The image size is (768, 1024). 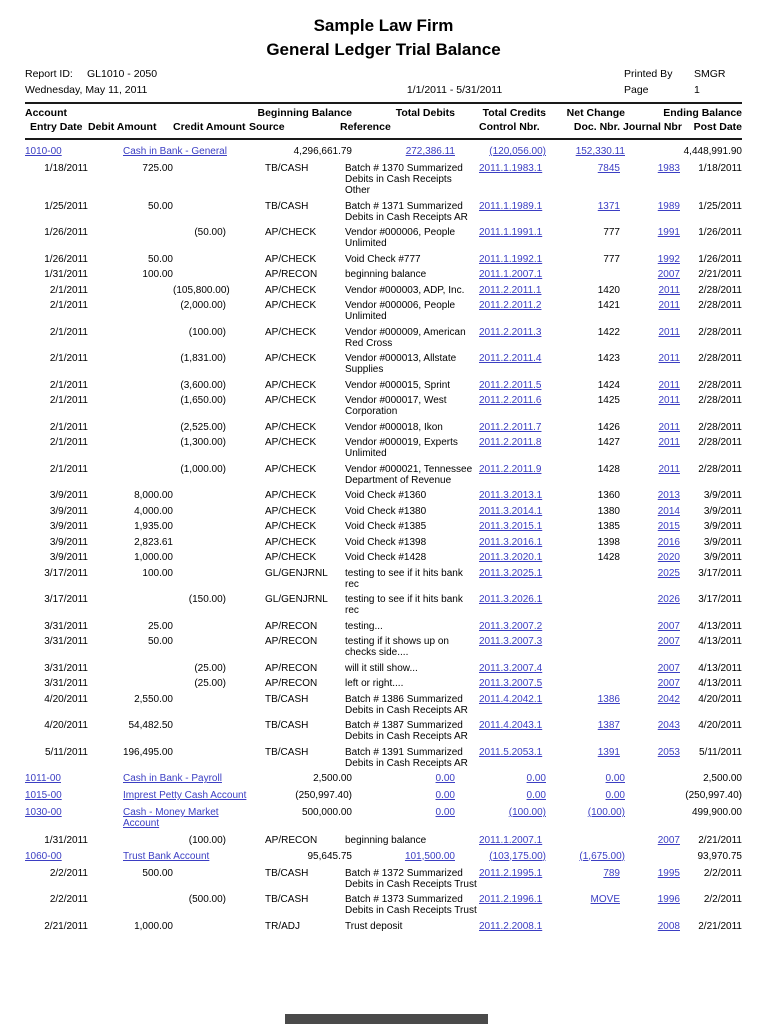 What do you see at coordinates (511, 168) in the screenshot?
I see `control-nbr-link: 2011.1.1983.1` at bounding box center [511, 168].